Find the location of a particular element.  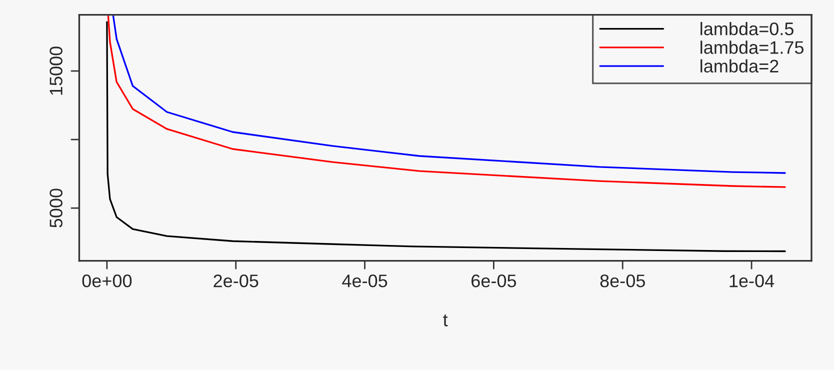

x-tick-label: 2e-05 is located at coordinates (236, 281).